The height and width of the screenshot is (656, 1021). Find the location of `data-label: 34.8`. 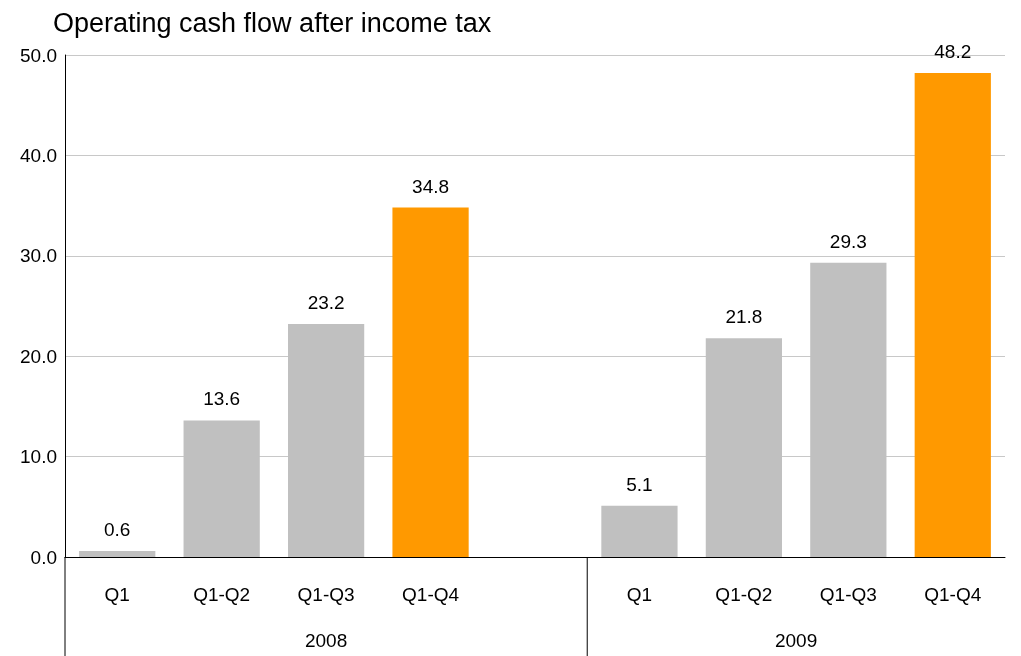

data-label: 34.8 is located at coordinates (431, 186).